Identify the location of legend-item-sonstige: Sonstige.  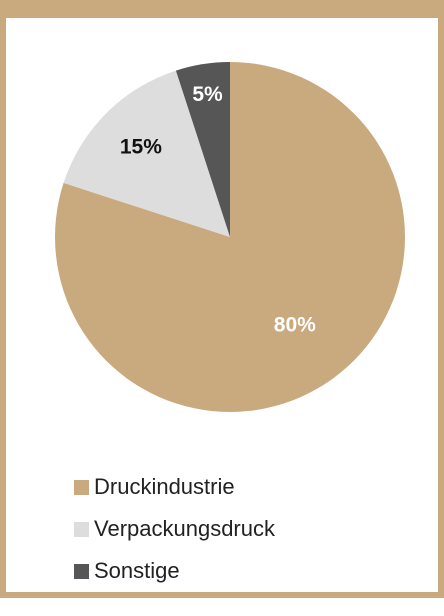
(174, 571).